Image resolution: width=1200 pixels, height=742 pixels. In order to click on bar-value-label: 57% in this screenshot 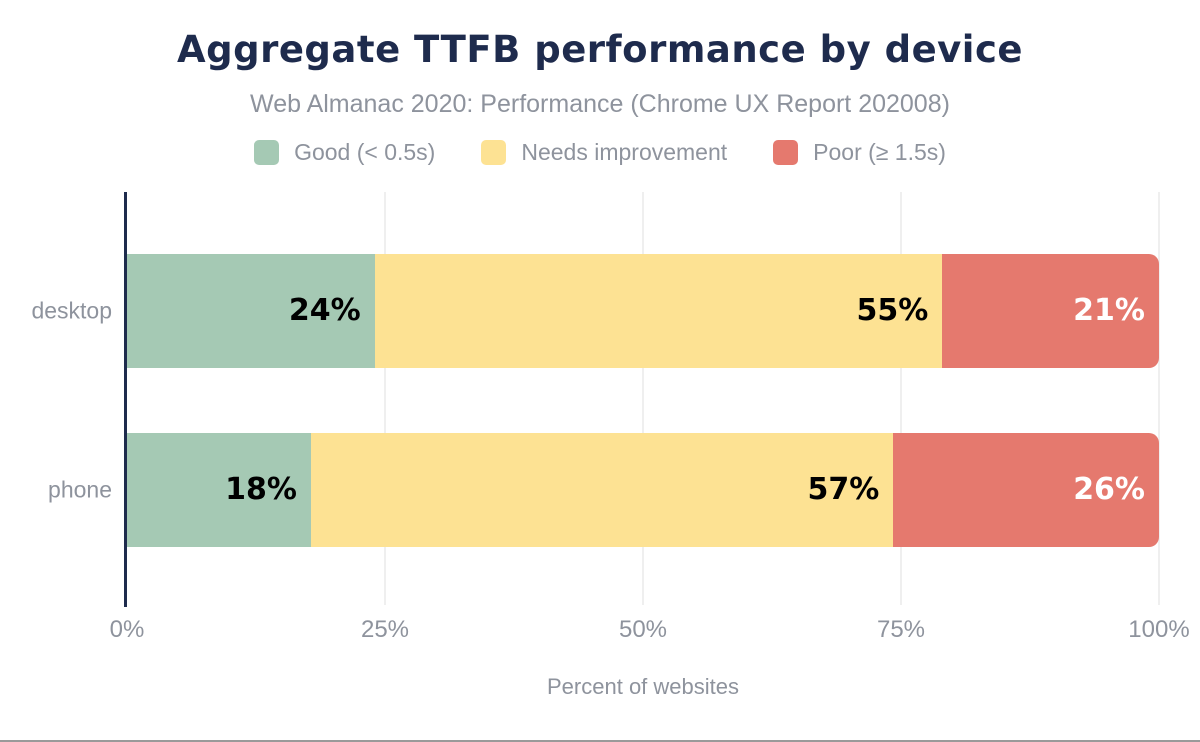, I will do `click(843, 489)`.